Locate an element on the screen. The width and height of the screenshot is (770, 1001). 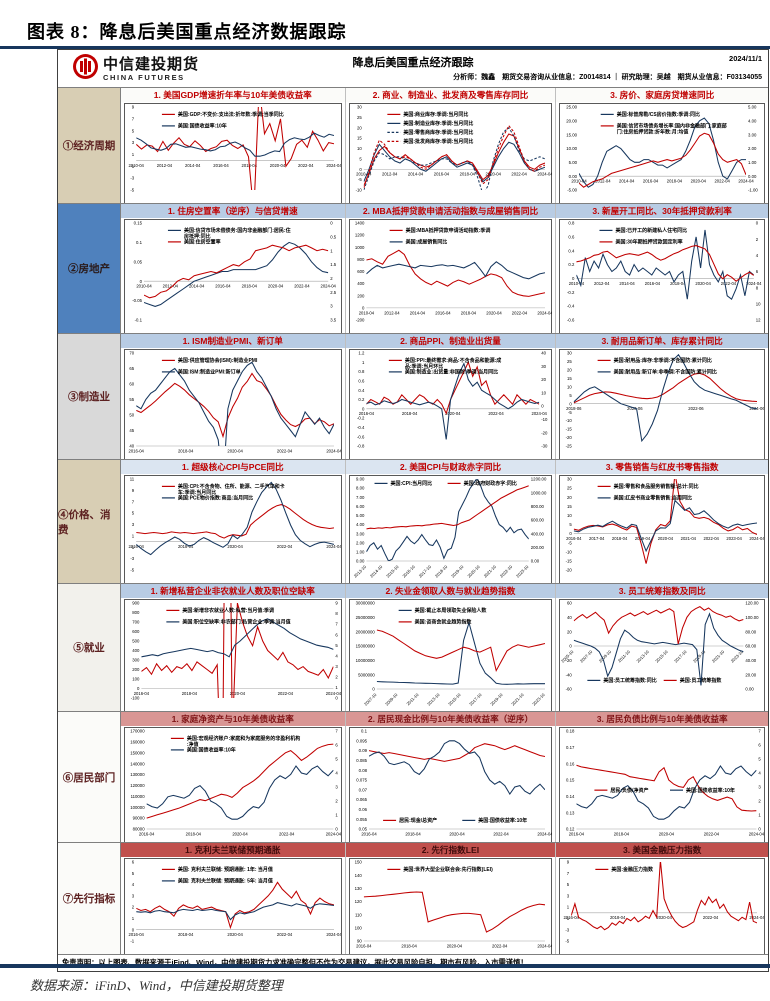
svg-text: 2009-10 is located at coordinates (391, 699).